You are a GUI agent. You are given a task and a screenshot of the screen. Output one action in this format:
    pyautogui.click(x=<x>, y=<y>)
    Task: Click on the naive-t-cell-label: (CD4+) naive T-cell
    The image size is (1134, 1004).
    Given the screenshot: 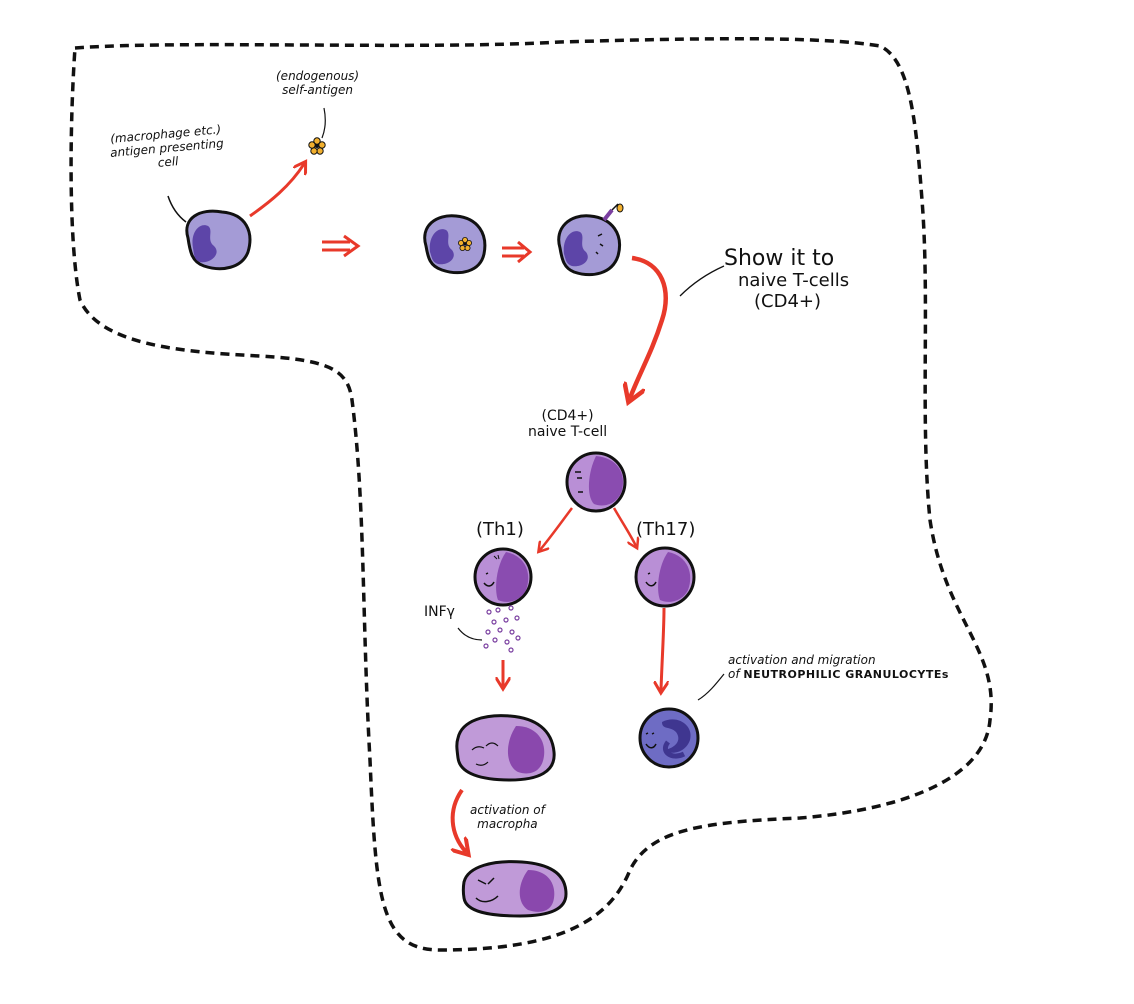 What is the action you would take?
    pyautogui.click(x=567, y=424)
    